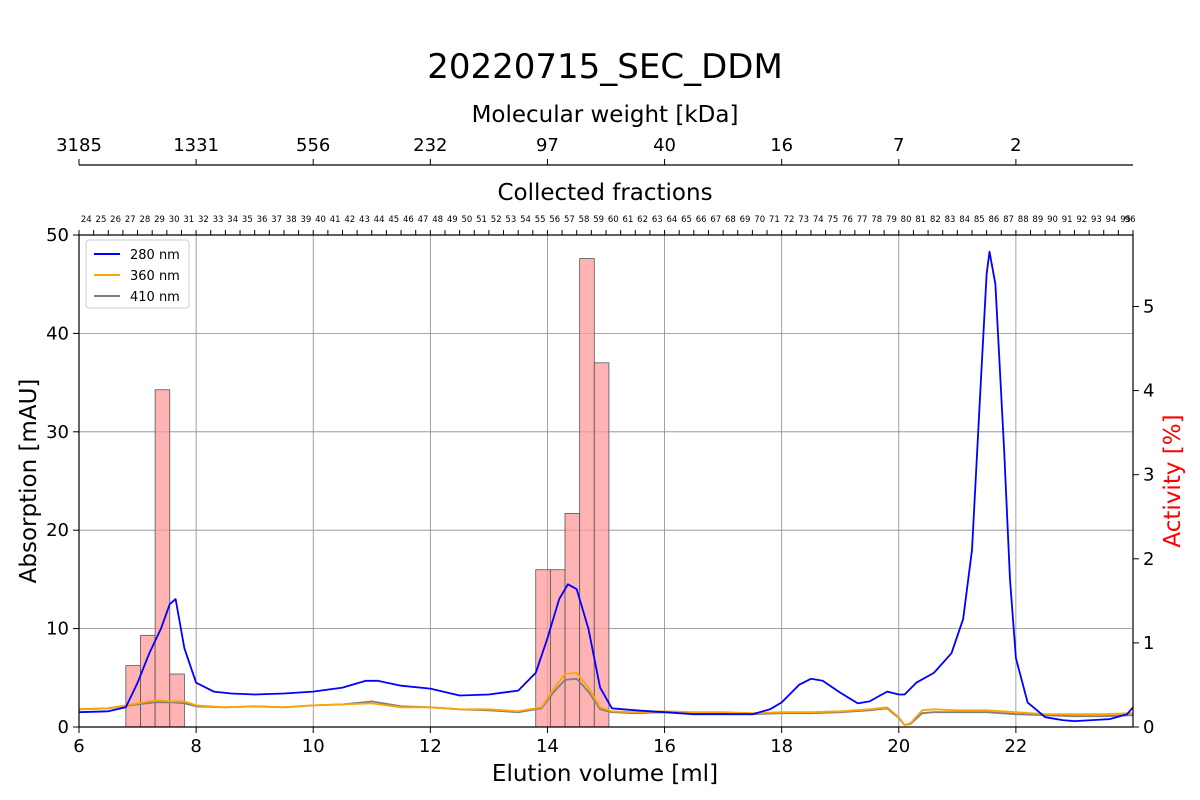 The image size is (1200, 800). I want to click on fraction-label: 48, so click(437, 220).